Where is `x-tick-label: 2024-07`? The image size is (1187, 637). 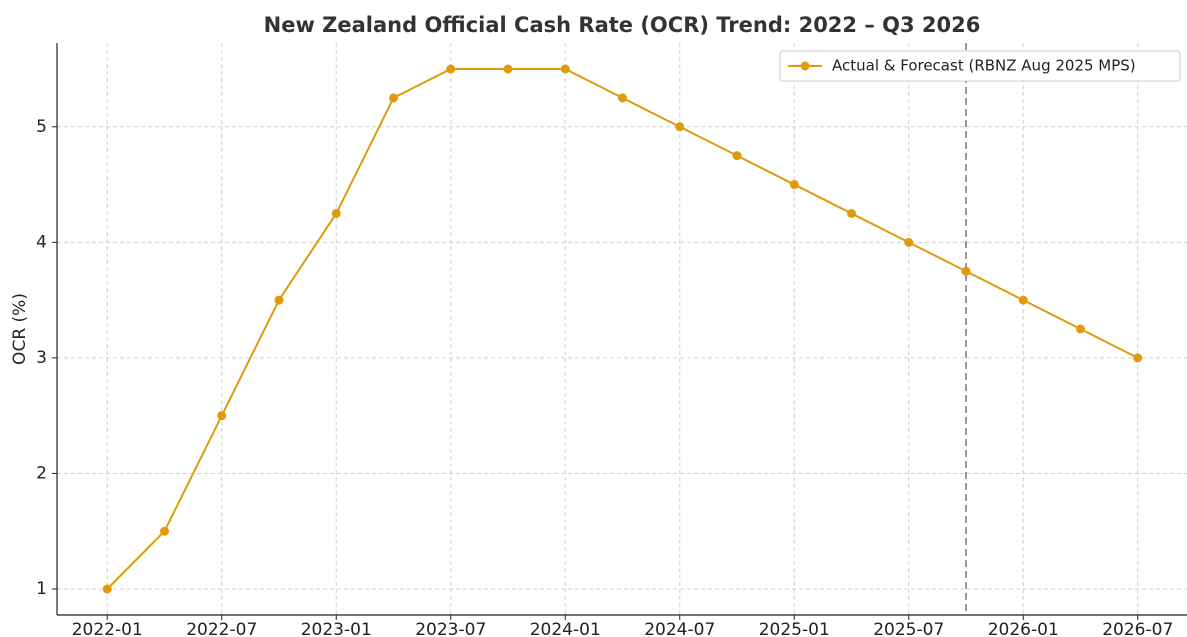
x-tick-label: 2024-07 is located at coordinates (679, 628).